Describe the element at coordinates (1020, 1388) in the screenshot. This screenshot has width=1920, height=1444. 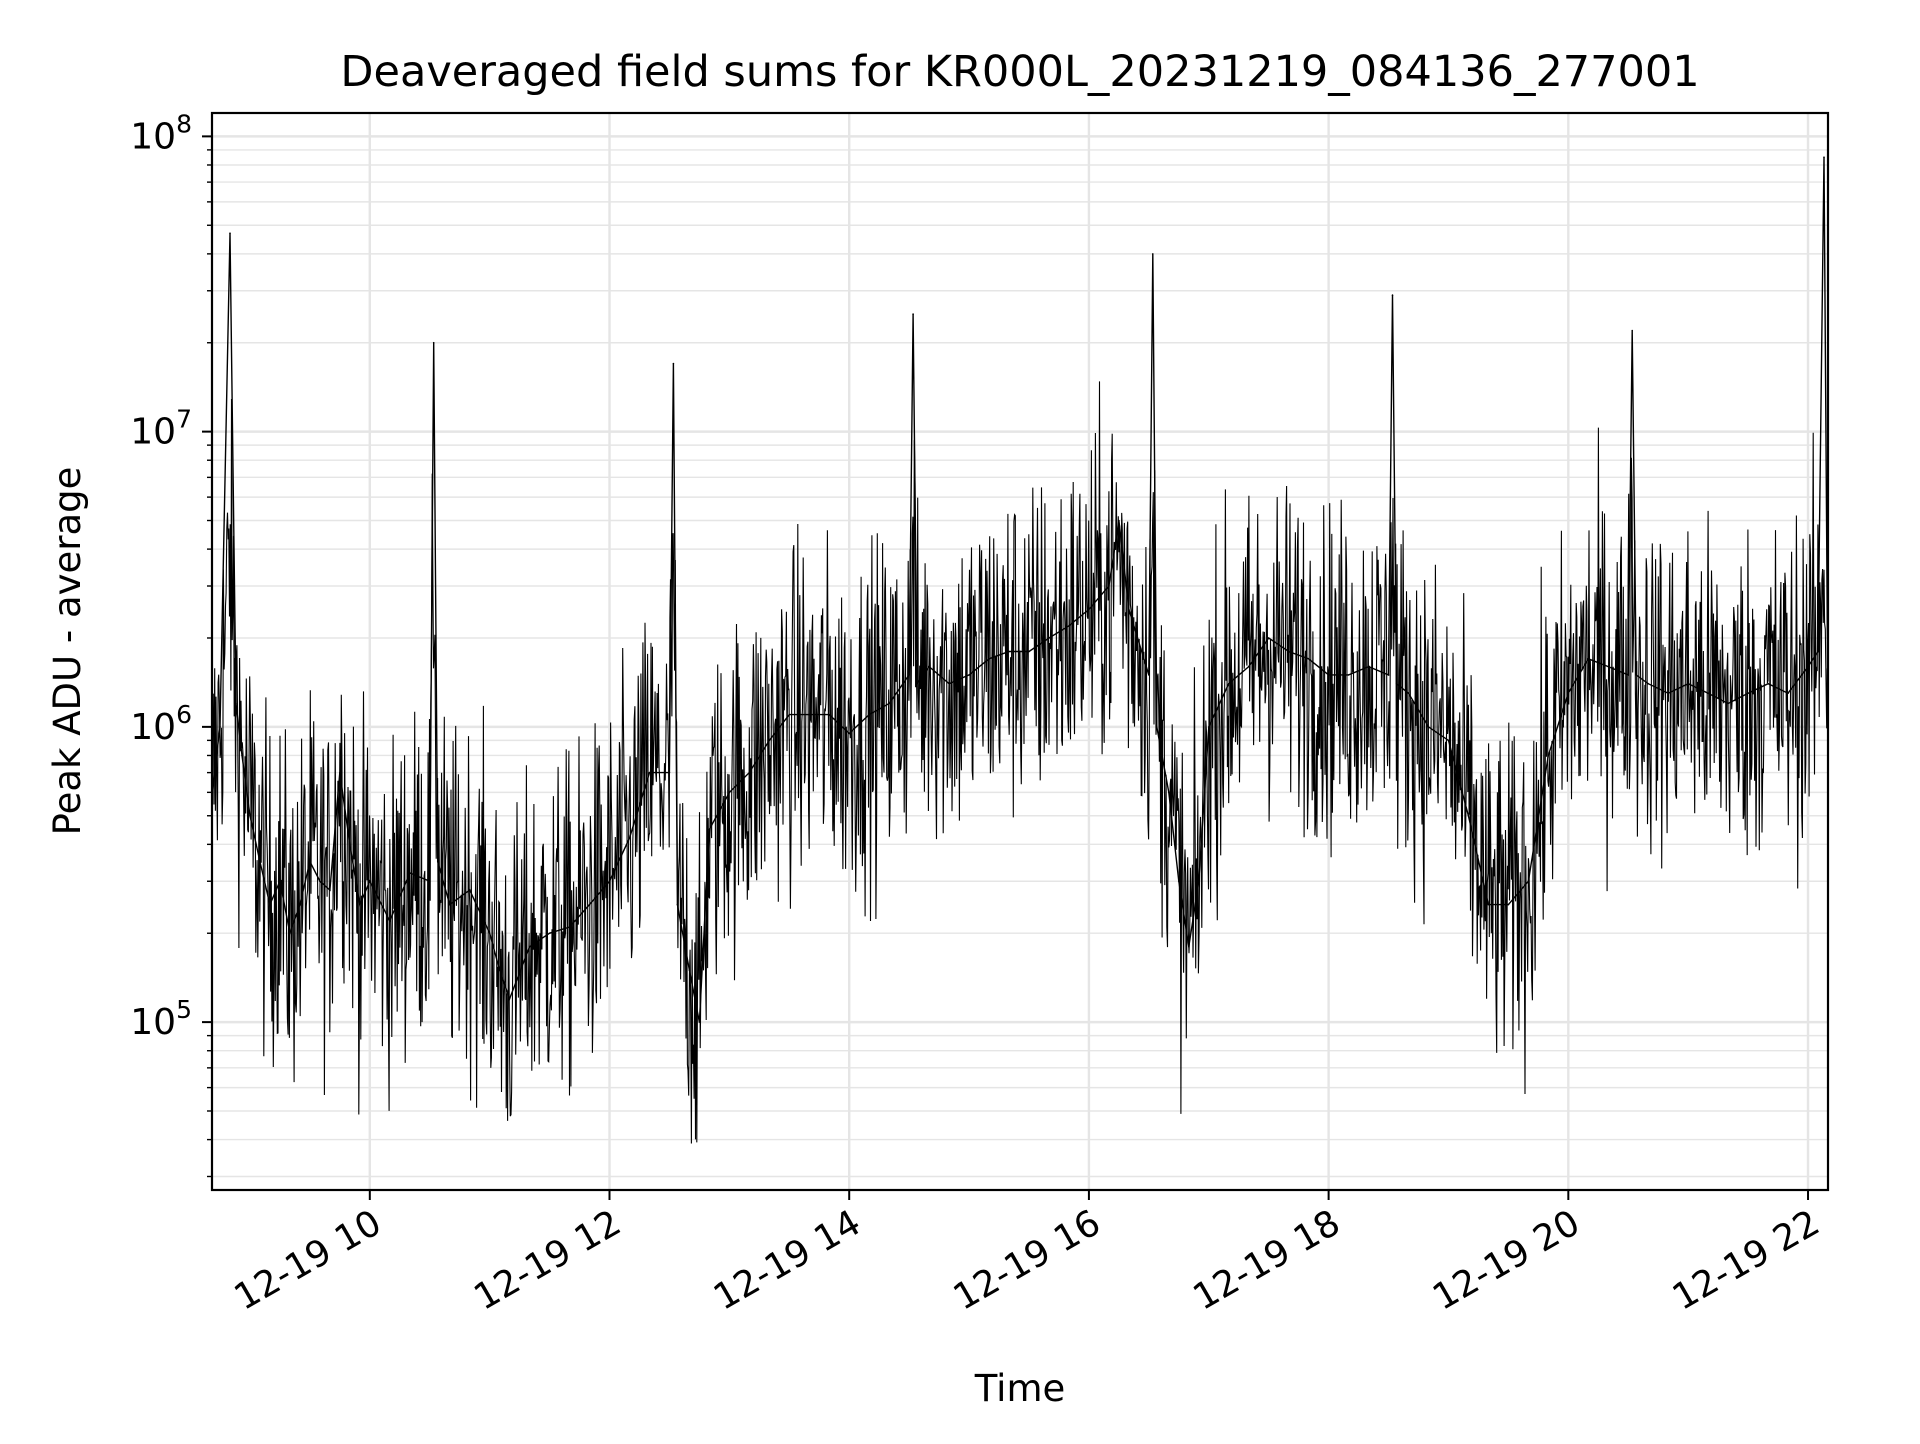
I see `x-axis-label: Time` at that location.